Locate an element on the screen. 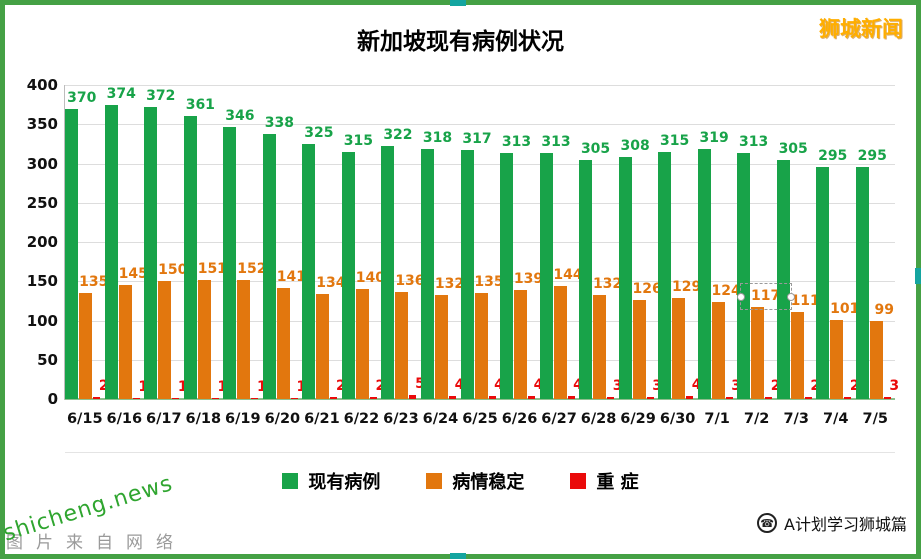  x-axis-line is located at coordinates (480, 399).